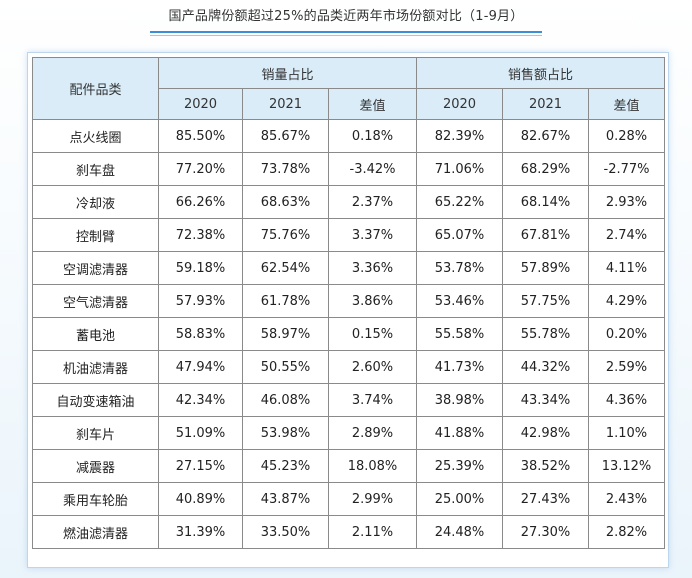  Describe the element at coordinates (459, 169) in the screenshot. I see `cell-rev-2020: 71.06%` at that location.